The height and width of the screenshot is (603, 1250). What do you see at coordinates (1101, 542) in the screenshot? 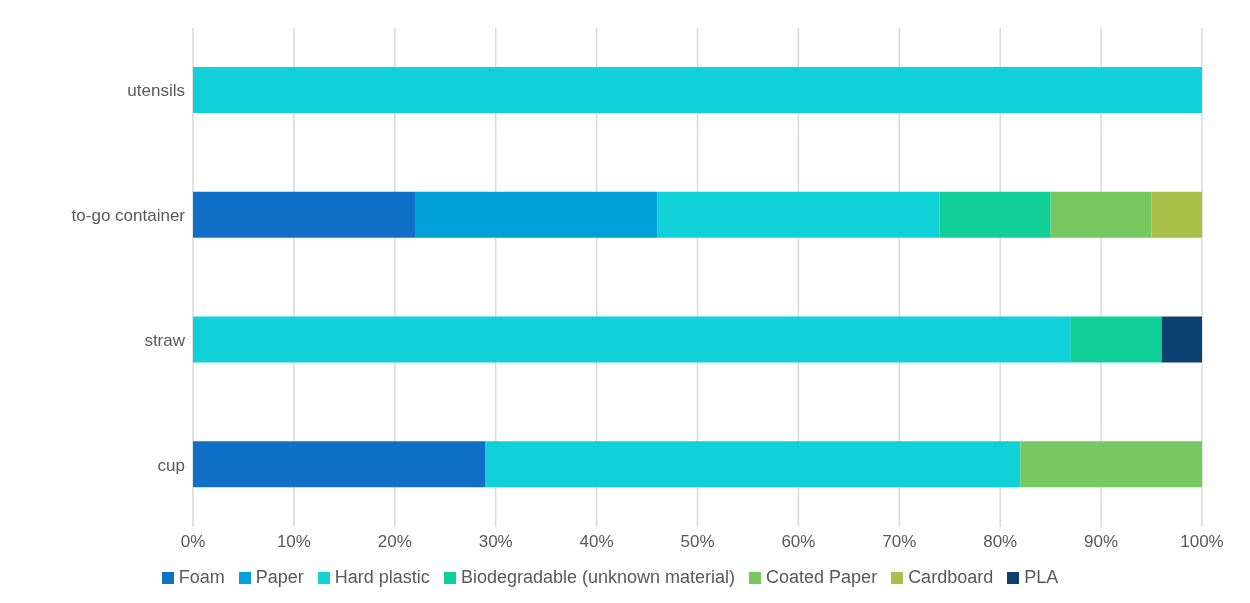
I see `x-tick-label: 90%` at bounding box center [1101, 542].